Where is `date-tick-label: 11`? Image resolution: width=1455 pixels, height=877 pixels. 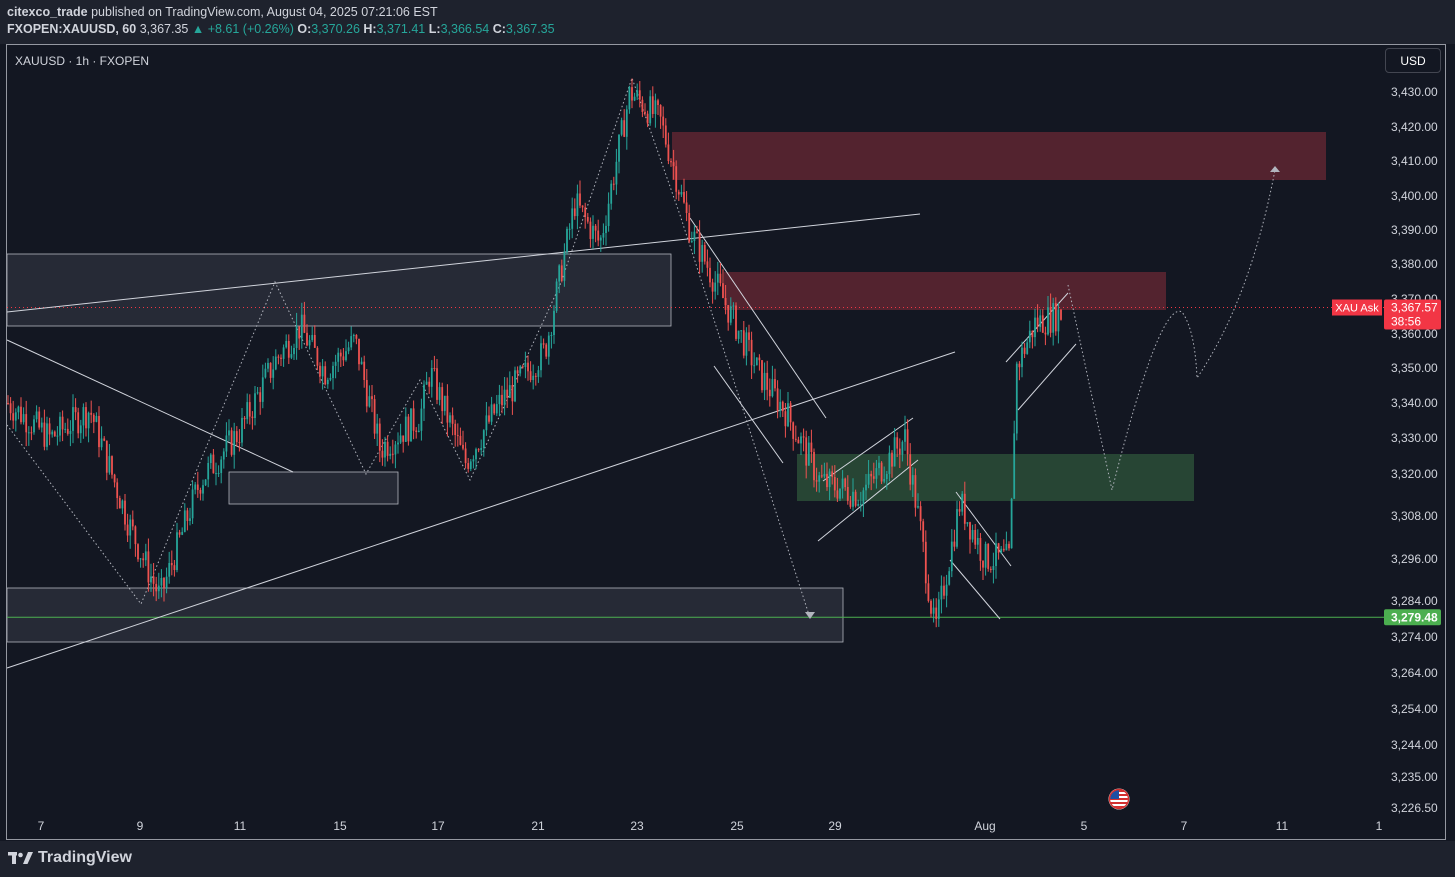
date-tick-label: 11 is located at coordinates (1282, 826).